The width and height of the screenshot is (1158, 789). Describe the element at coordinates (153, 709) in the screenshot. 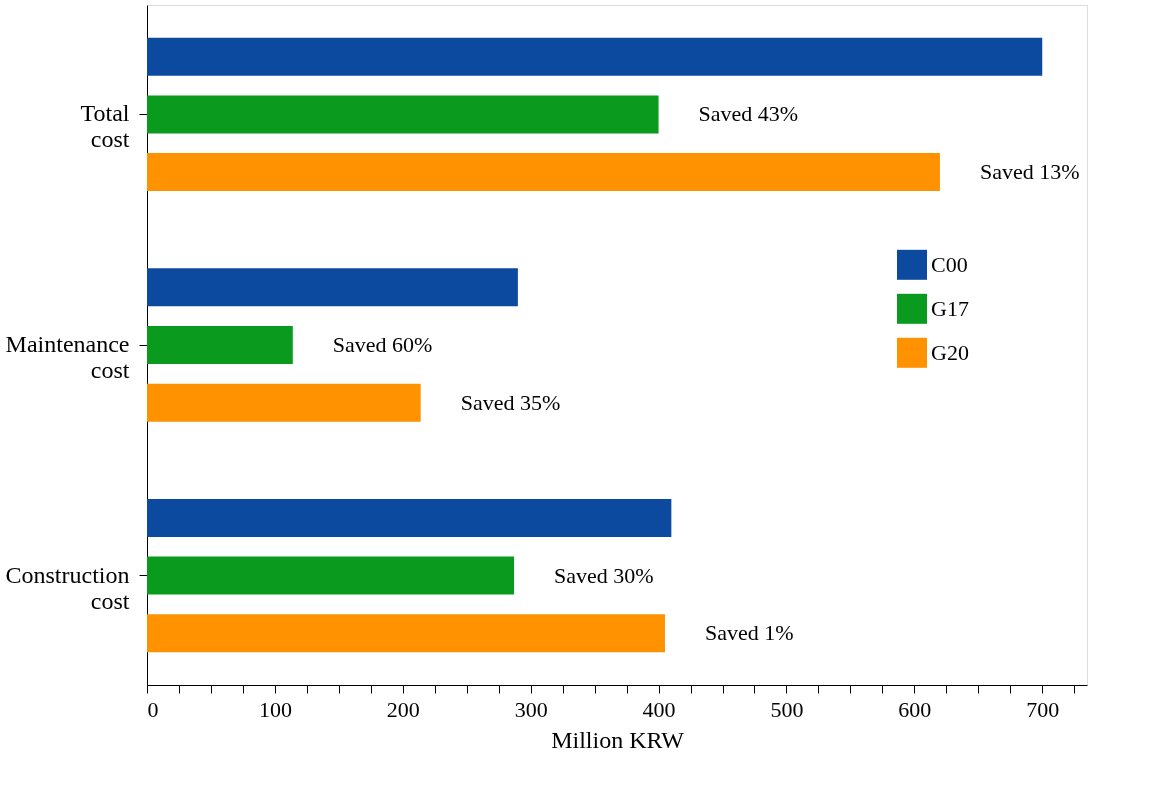

I see `x-tick-label: 0` at that location.